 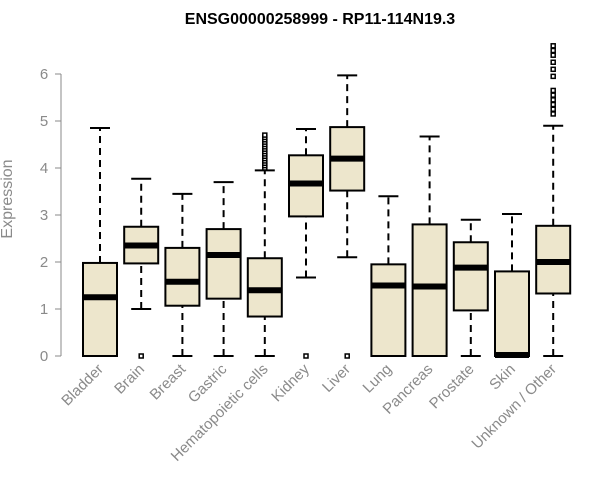 I want to click on x-tick-label: Liver, so click(x=336, y=378).